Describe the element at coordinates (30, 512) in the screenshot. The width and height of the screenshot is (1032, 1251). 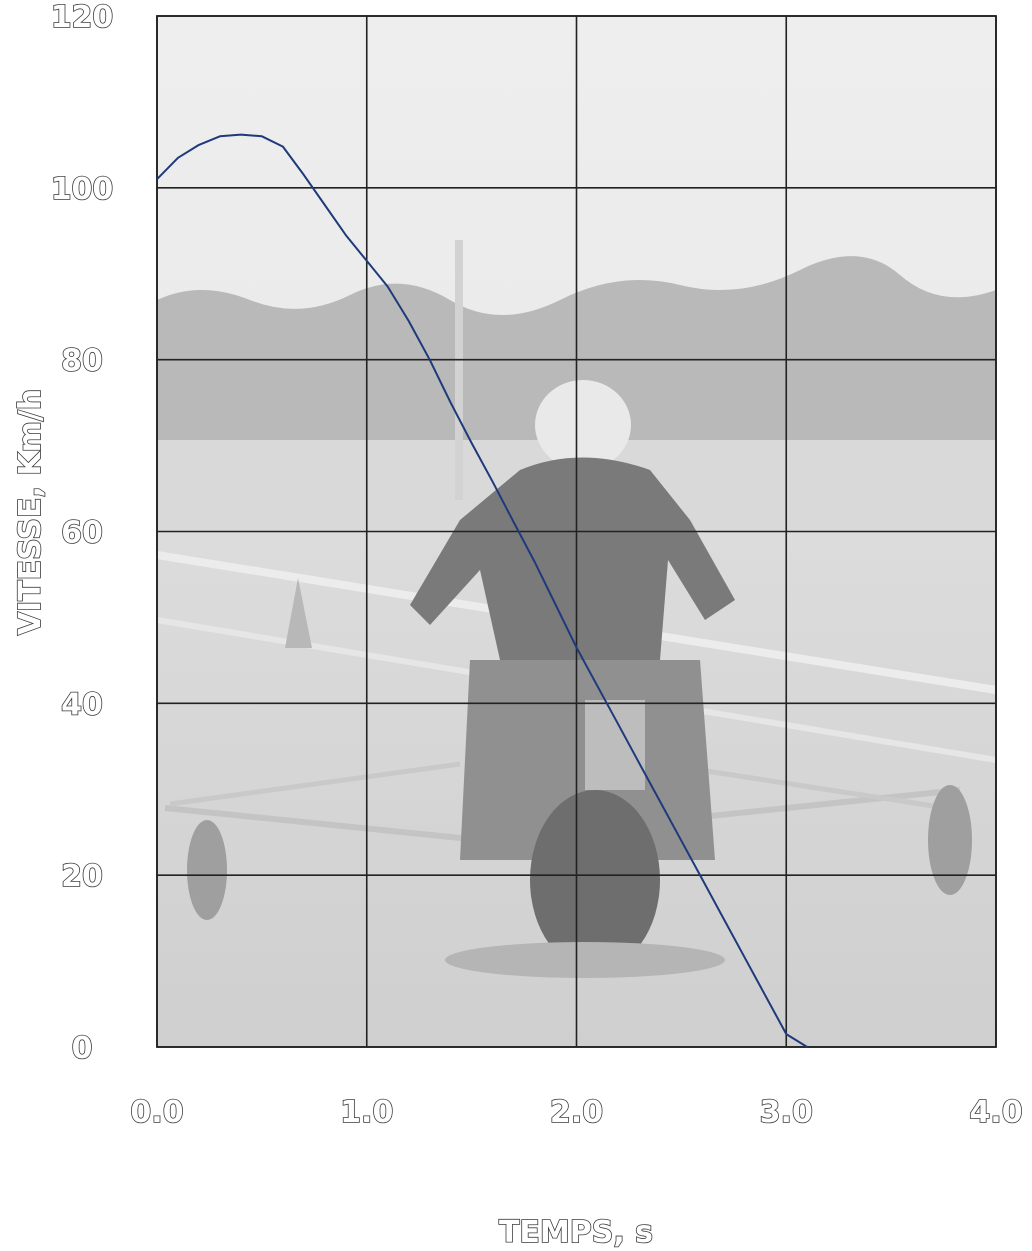
I see `y-axis-title: VITESSE, Km/h` at that location.